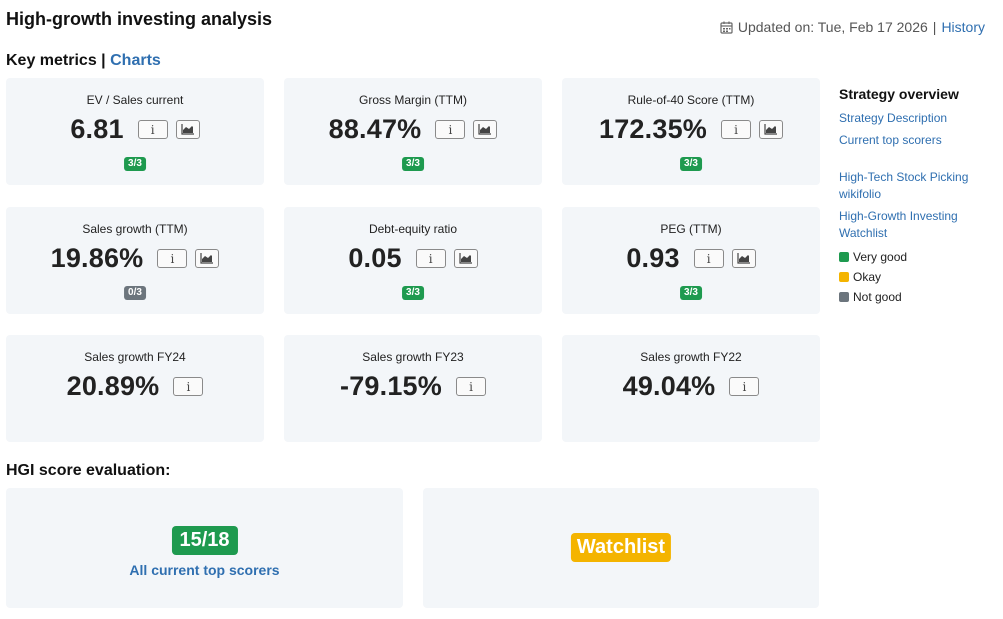 The image size is (1003, 619). What do you see at coordinates (204, 570) in the screenshot?
I see `all-top-scorers-link: All current top scorers` at bounding box center [204, 570].